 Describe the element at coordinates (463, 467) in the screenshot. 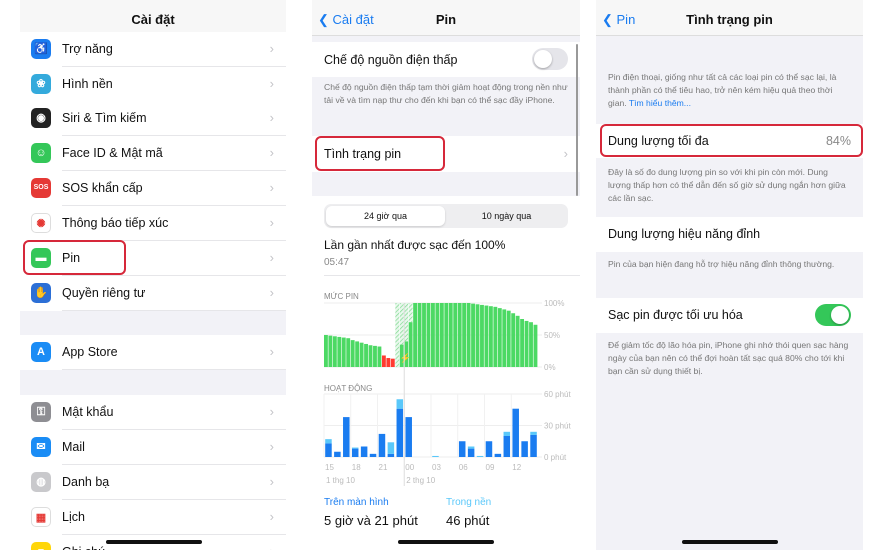

I see `x-tick-label: 06` at that location.